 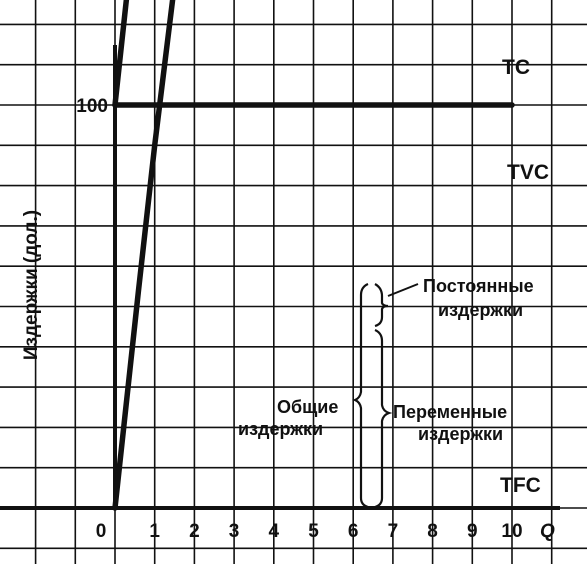 I want to click on x-tick-label: 8, so click(x=432, y=531).